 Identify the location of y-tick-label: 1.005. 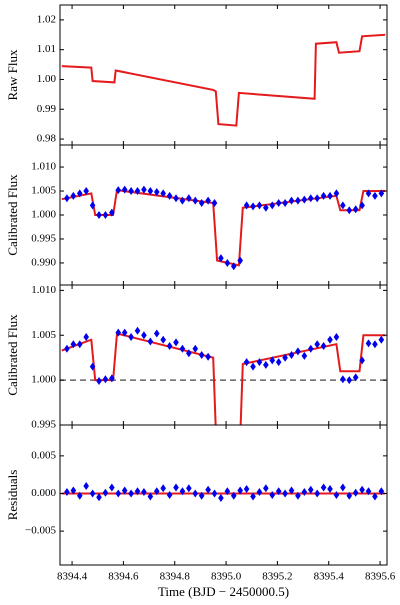
(43, 335).